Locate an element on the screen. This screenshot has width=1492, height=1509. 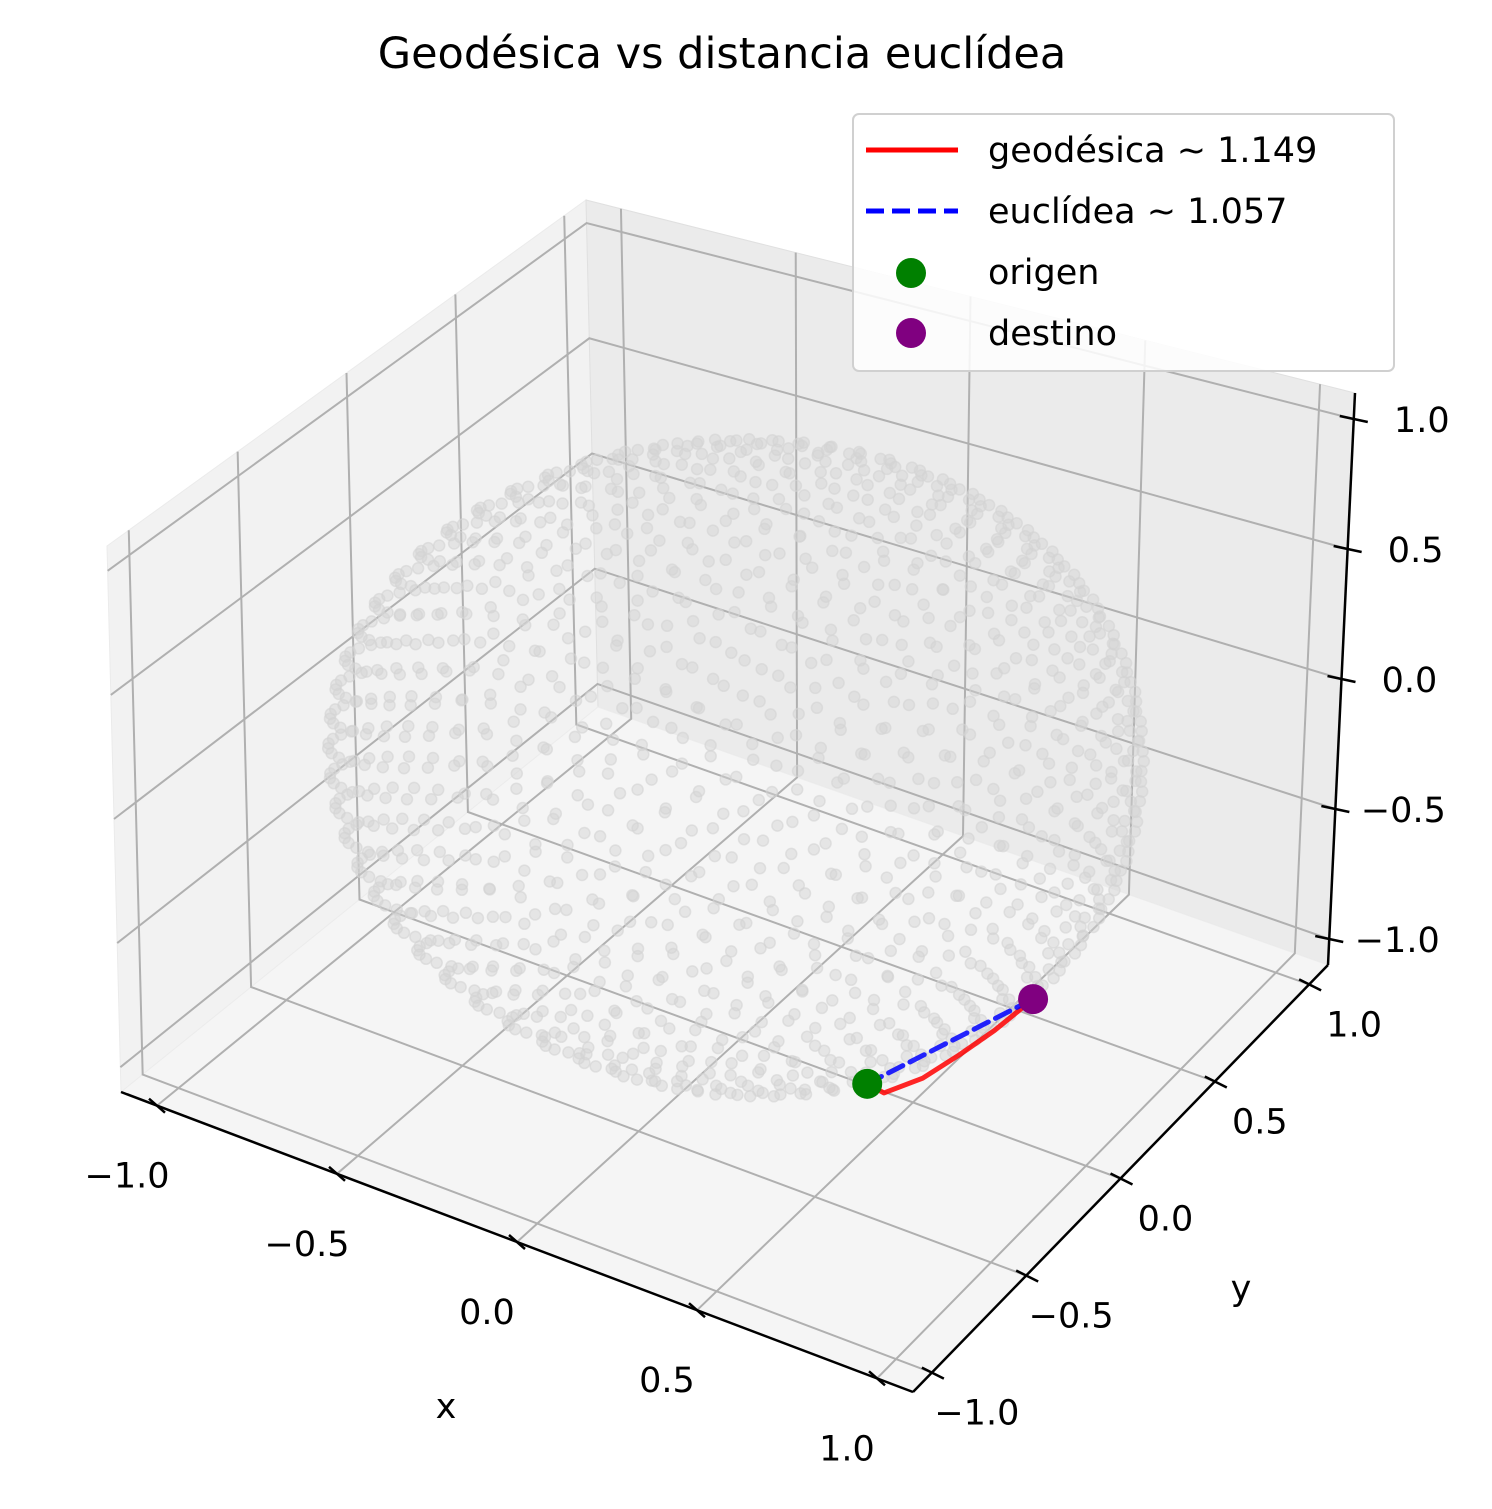
x-tick is located at coordinates (157, 1105).